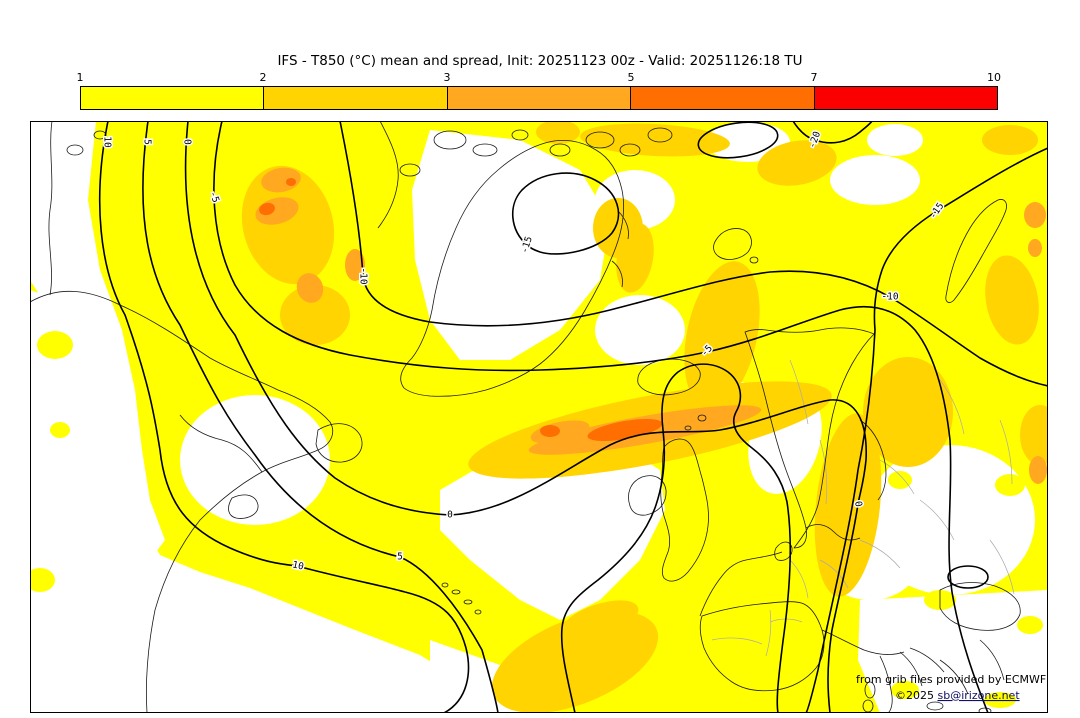  I want to click on contour-minus20, so click(832, 132).